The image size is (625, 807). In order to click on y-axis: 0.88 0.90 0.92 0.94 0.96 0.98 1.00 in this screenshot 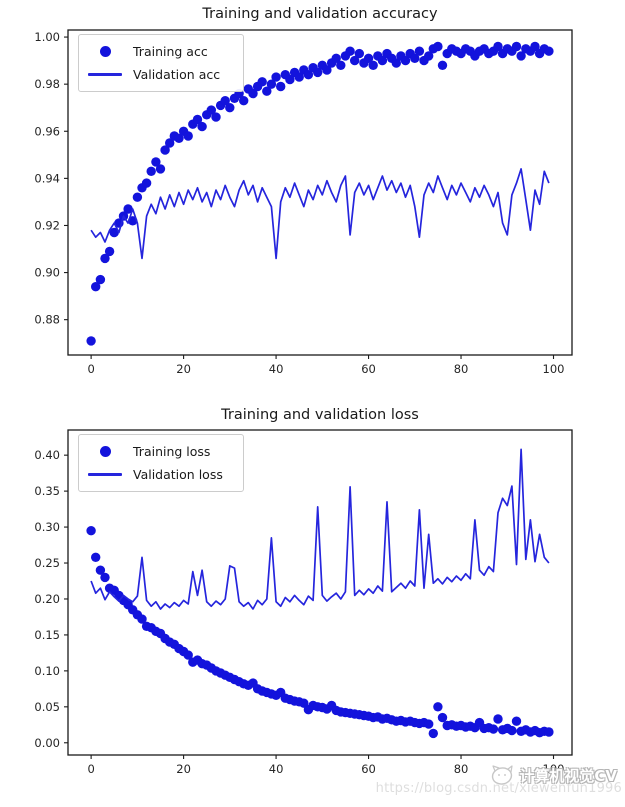, I will do `click(51, 178)`.